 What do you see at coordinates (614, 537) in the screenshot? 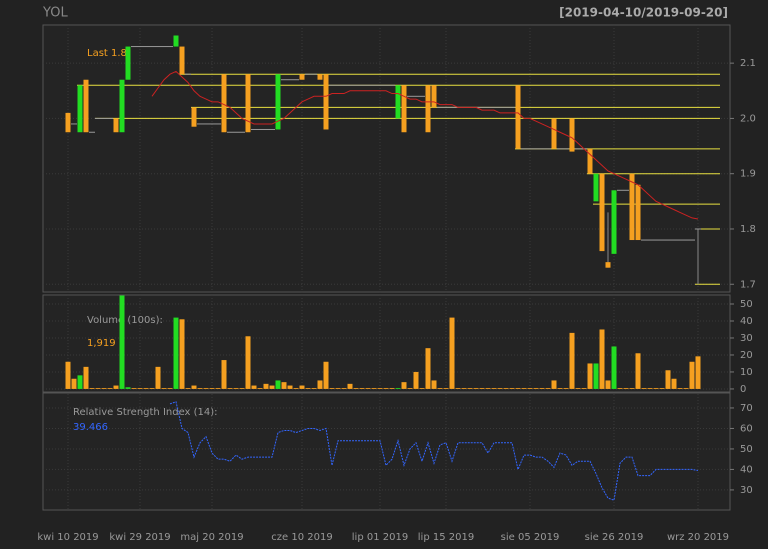
I see `x-tick-label: sie 26 2019` at bounding box center [614, 537].